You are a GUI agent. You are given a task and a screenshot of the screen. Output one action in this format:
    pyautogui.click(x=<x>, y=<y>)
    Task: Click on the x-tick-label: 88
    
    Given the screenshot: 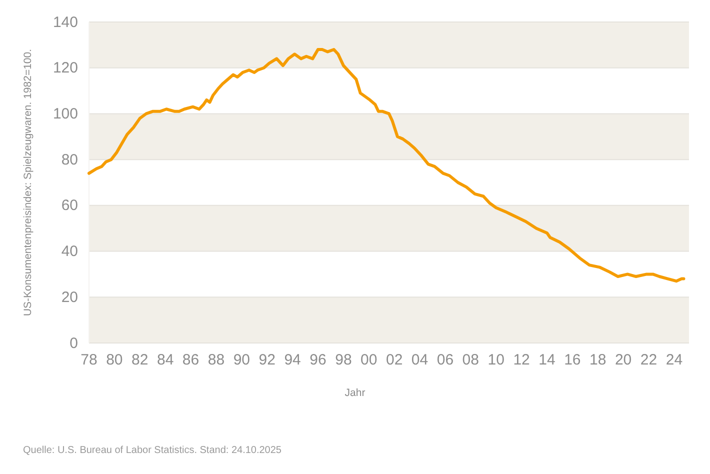 What is the action you would take?
    pyautogui.click(x=216, y=360)
    